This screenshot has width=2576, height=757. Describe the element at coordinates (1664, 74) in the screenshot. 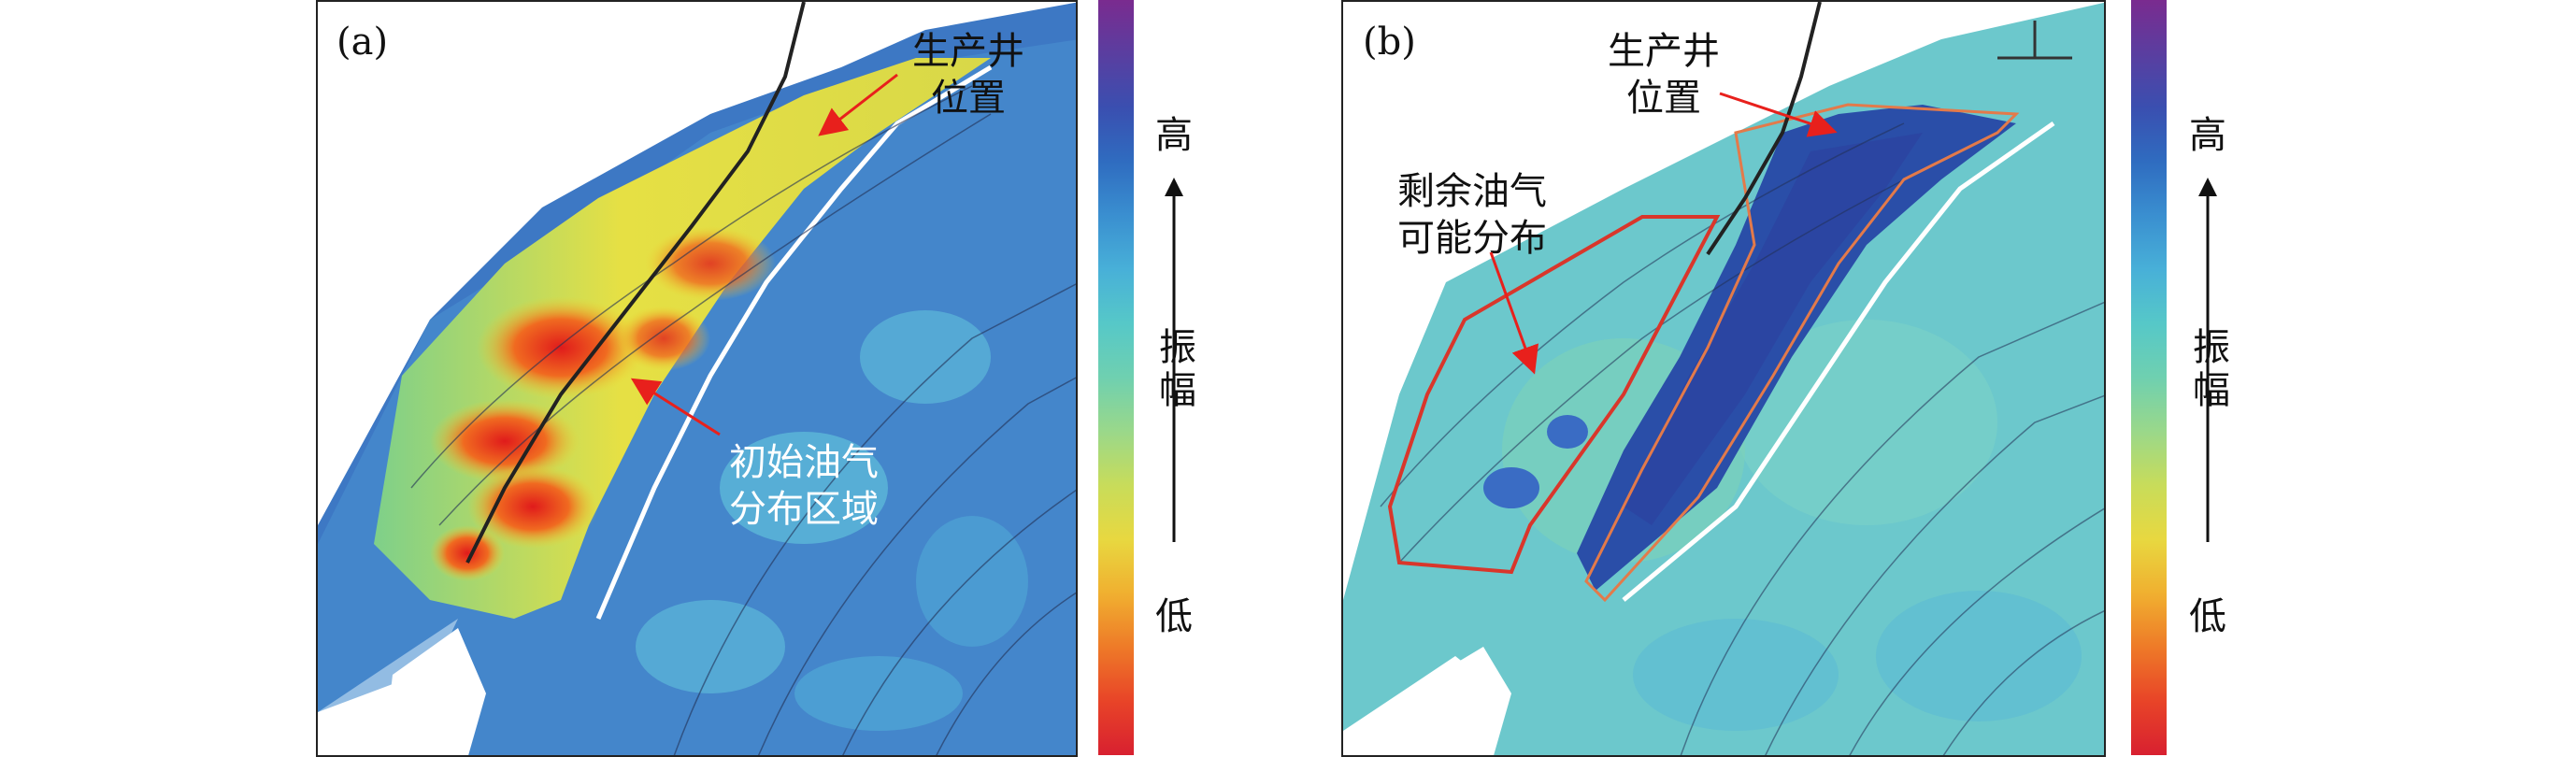

I see `panel-b-well-label: 生产井 位置` at that location.